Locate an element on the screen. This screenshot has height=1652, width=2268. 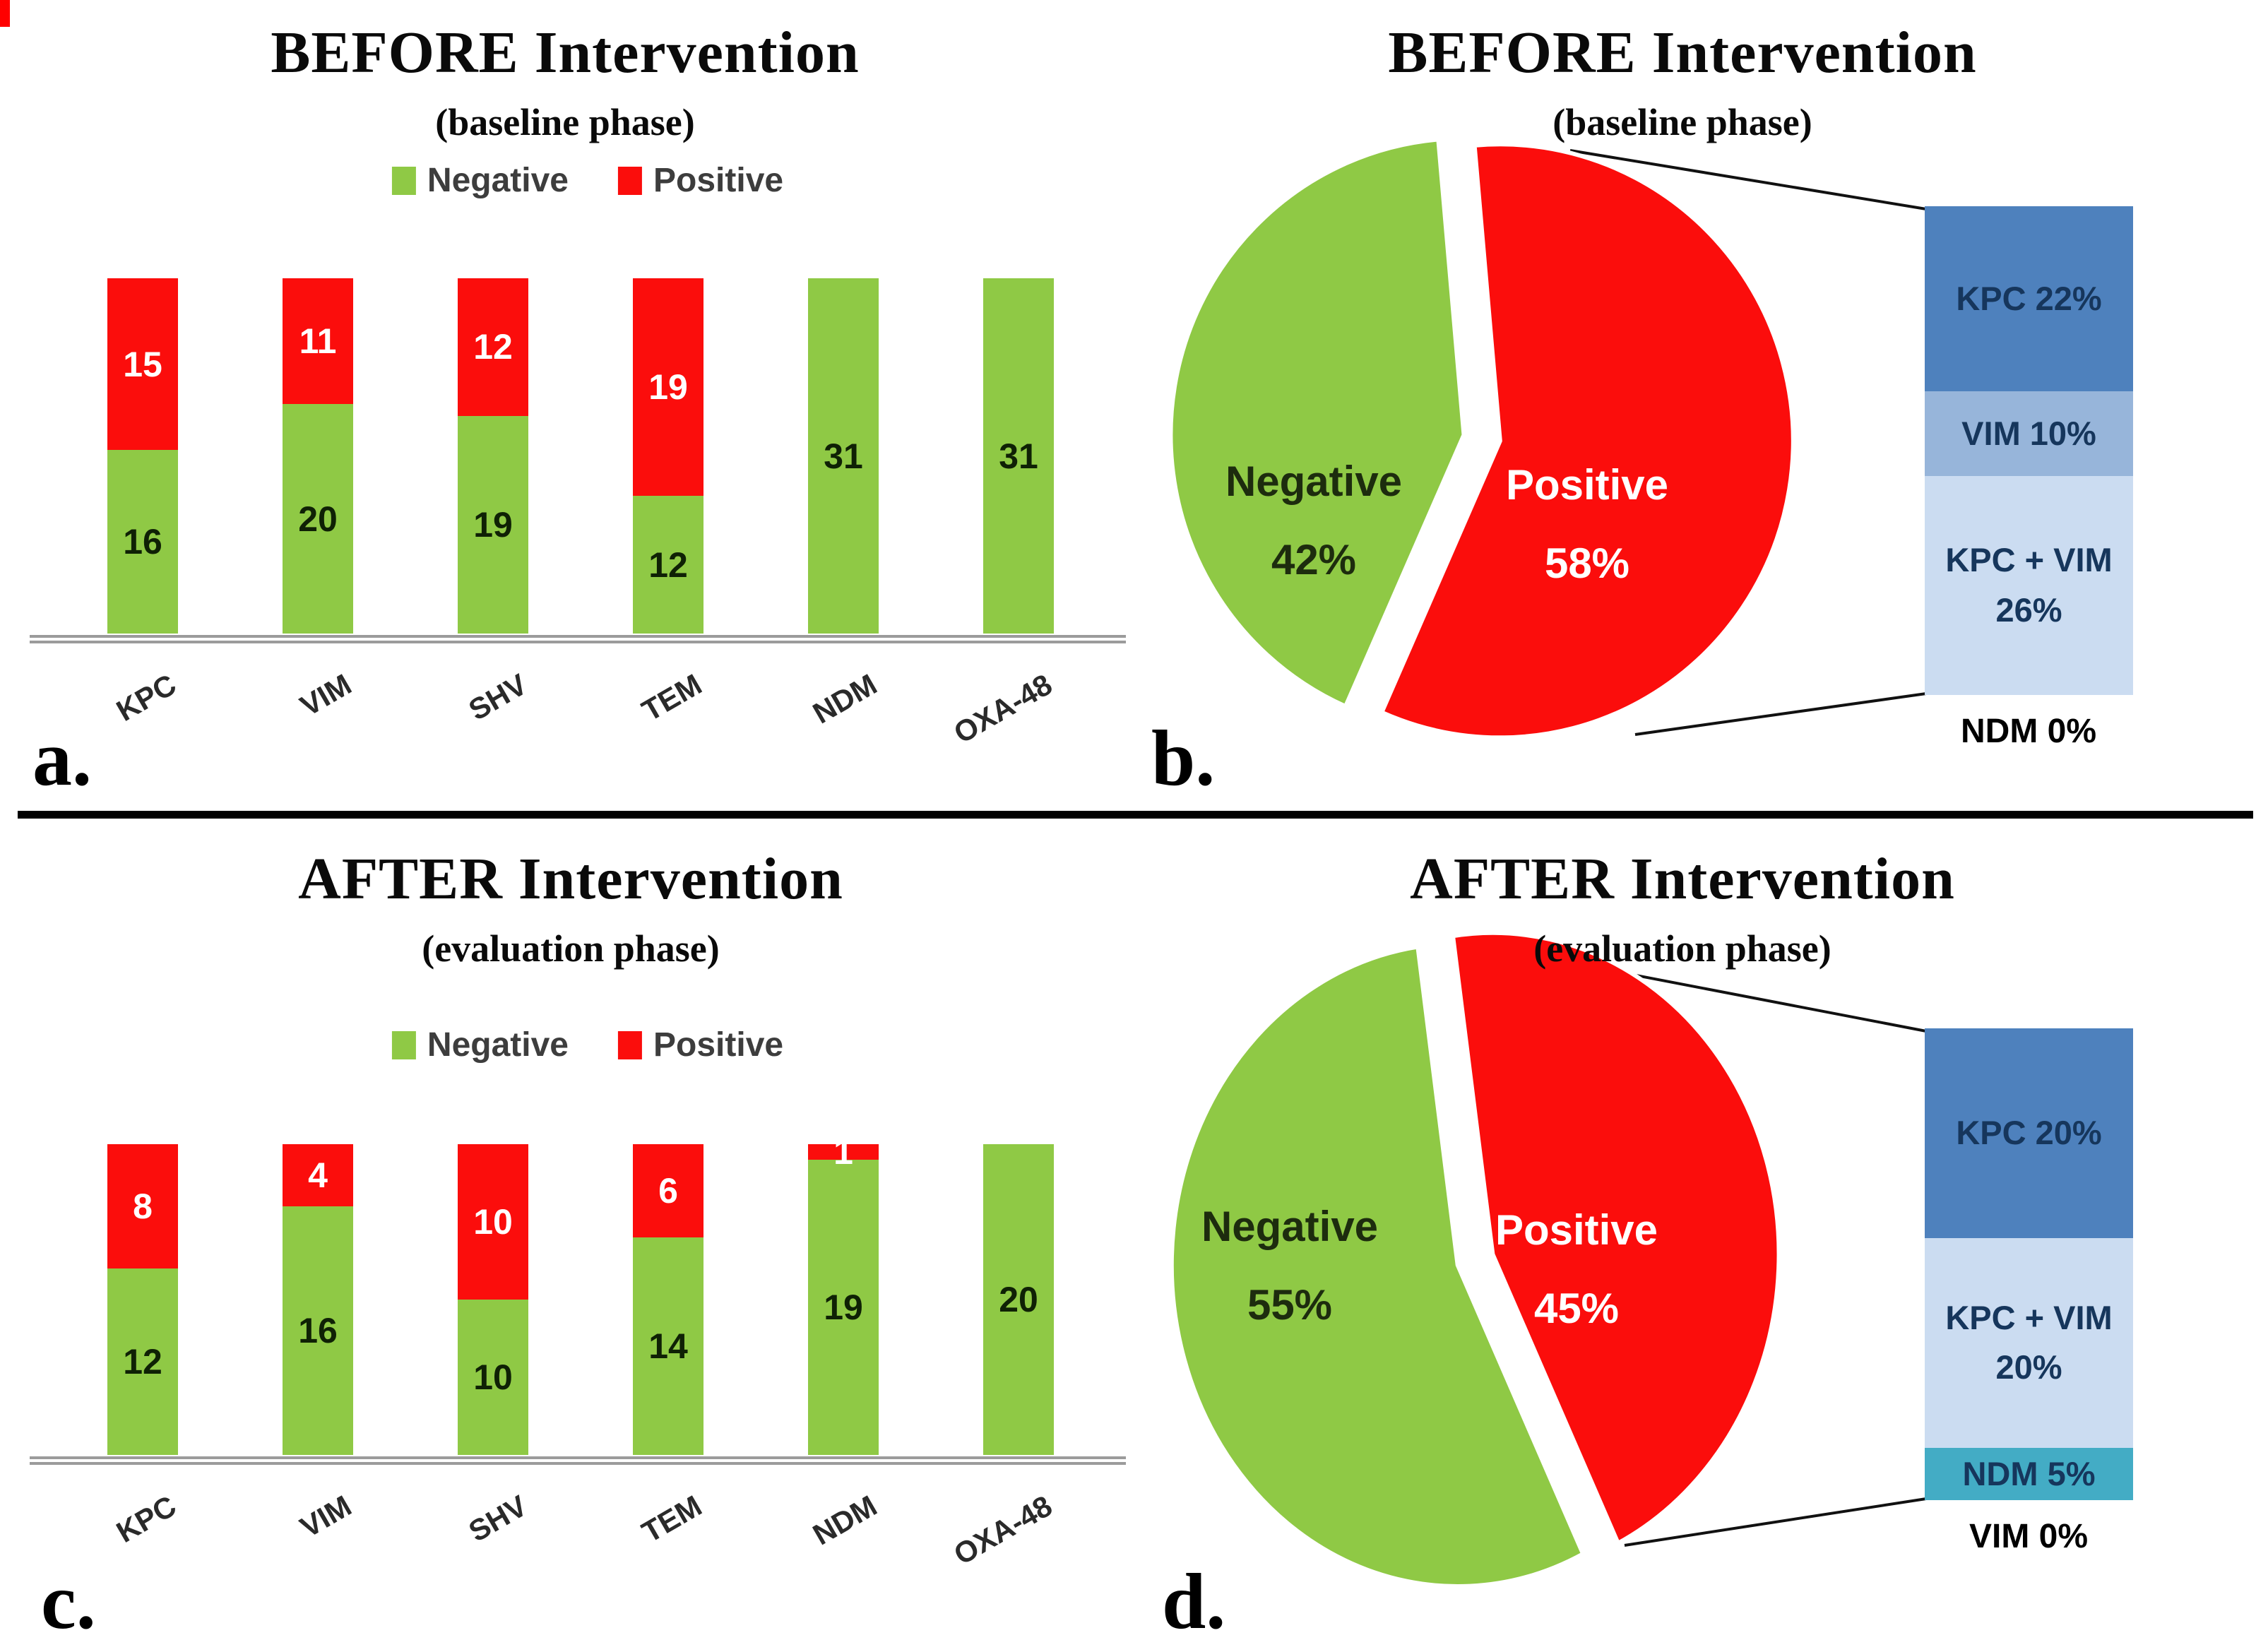
panel-b-letter: b. is located at coordinates (1183, 759).